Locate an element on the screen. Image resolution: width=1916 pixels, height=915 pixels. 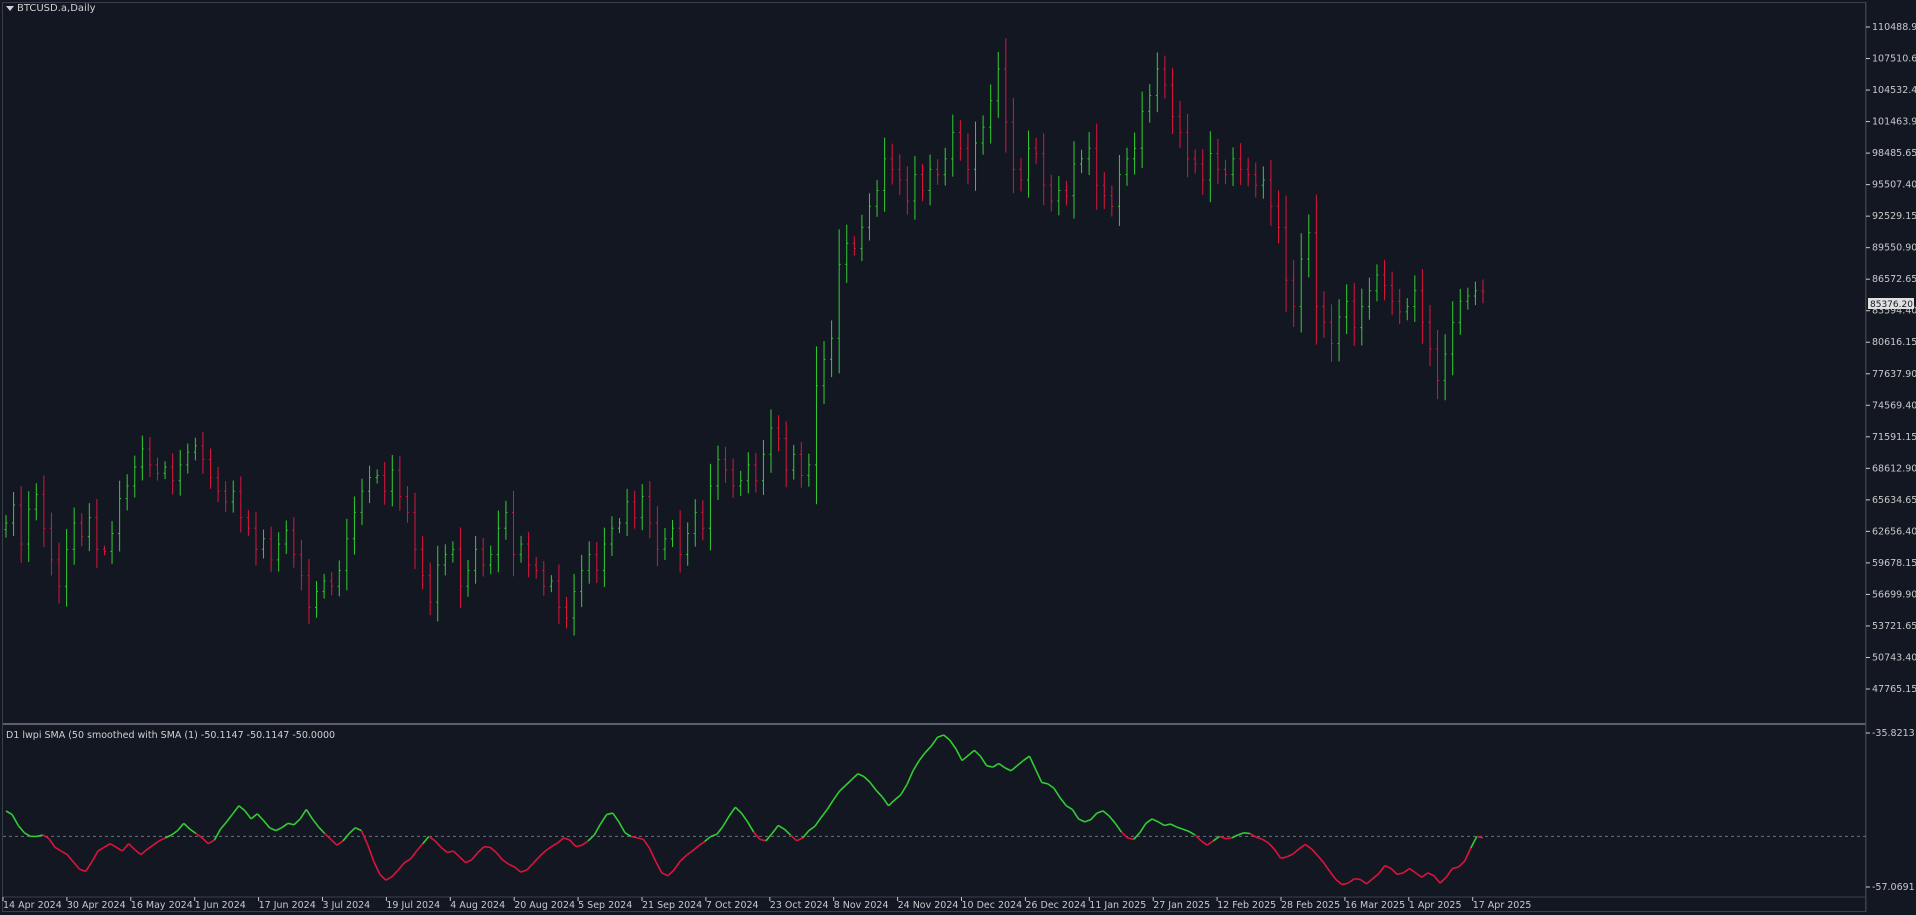
date-tick-label: 16 May 2024 is located at coordinates (162, 905).